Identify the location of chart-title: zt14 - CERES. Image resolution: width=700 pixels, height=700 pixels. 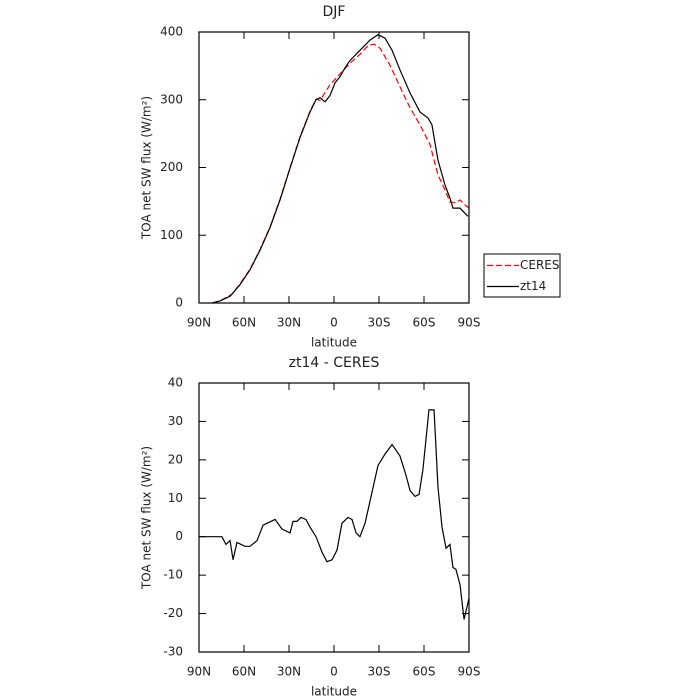
(334, 363).